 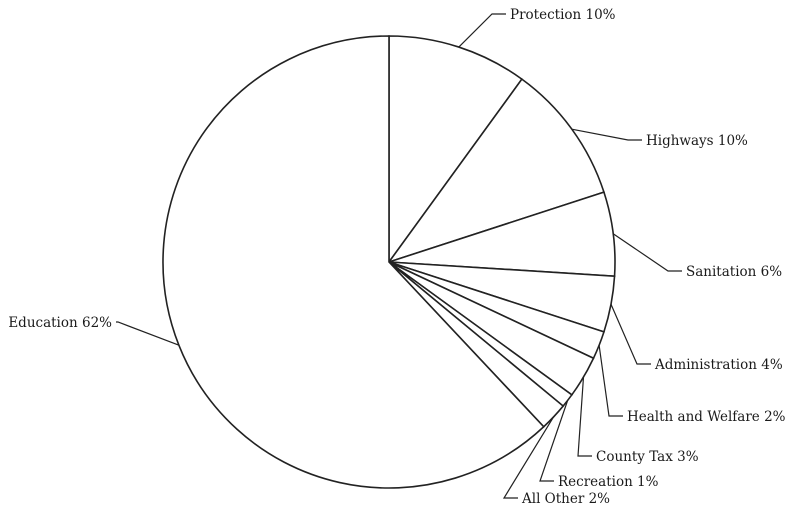 I want to click on slice-label: Administration 4%, so click(x=718, y=365).